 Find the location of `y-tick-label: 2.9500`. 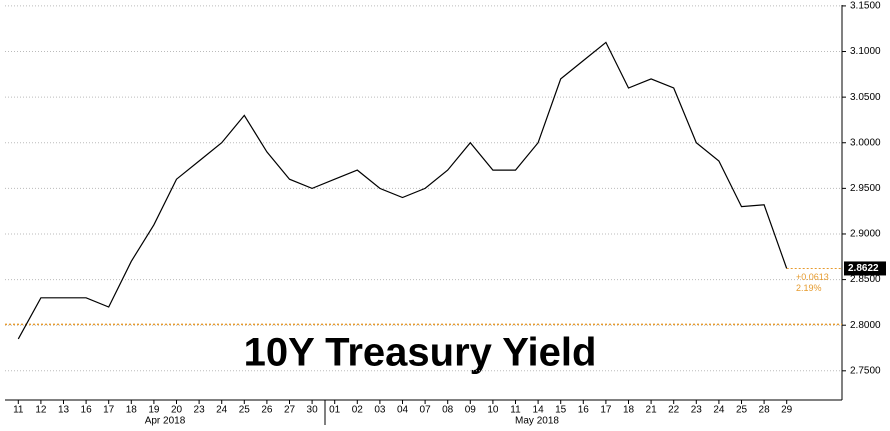

y-tick-label: 2.9500 is located at coordinates (865, 188).